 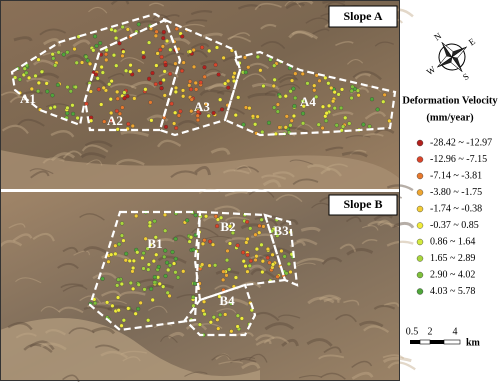 I want to click on legend-label: 2.90 ~ 4.02, so click(x=452, y=274).